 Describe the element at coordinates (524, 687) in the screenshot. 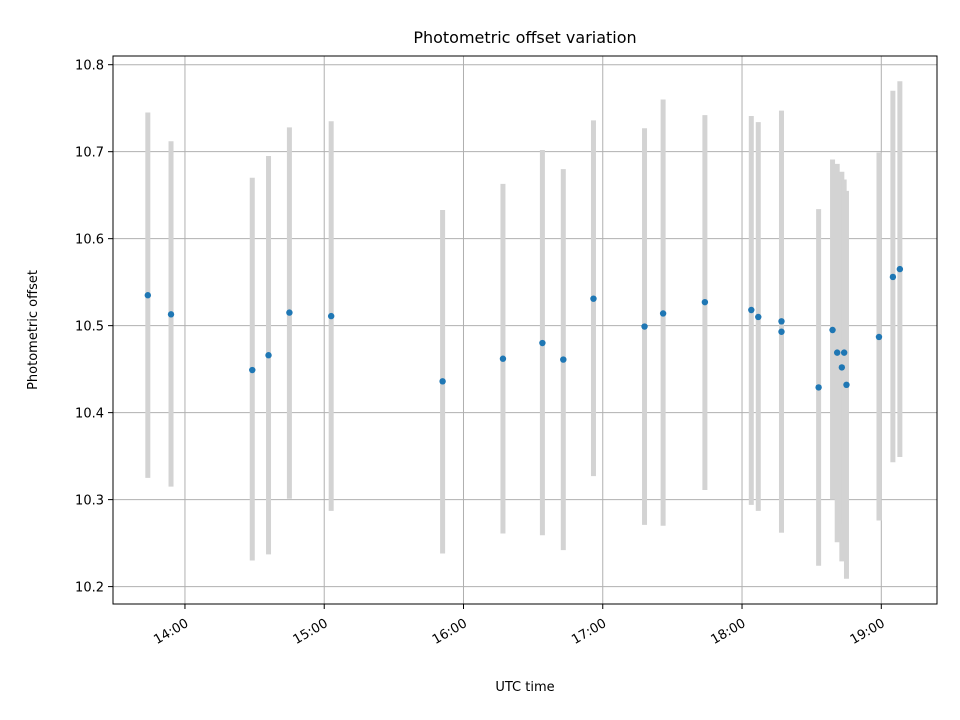

I see `x-axis-label: UTC time` at that location.